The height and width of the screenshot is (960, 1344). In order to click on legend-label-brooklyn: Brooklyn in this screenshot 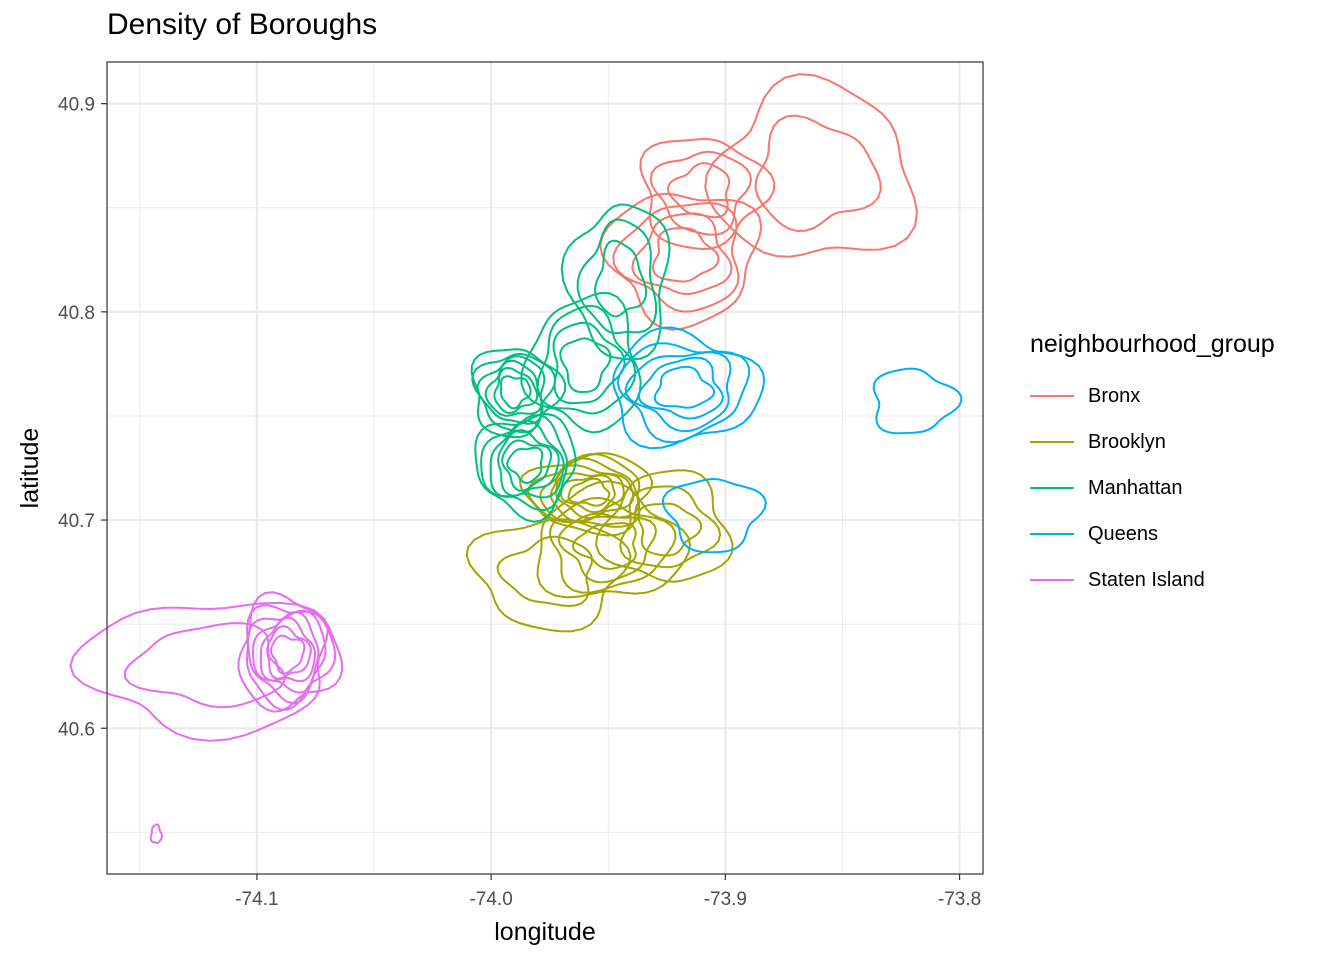, I will do `click(1127, 441)`.